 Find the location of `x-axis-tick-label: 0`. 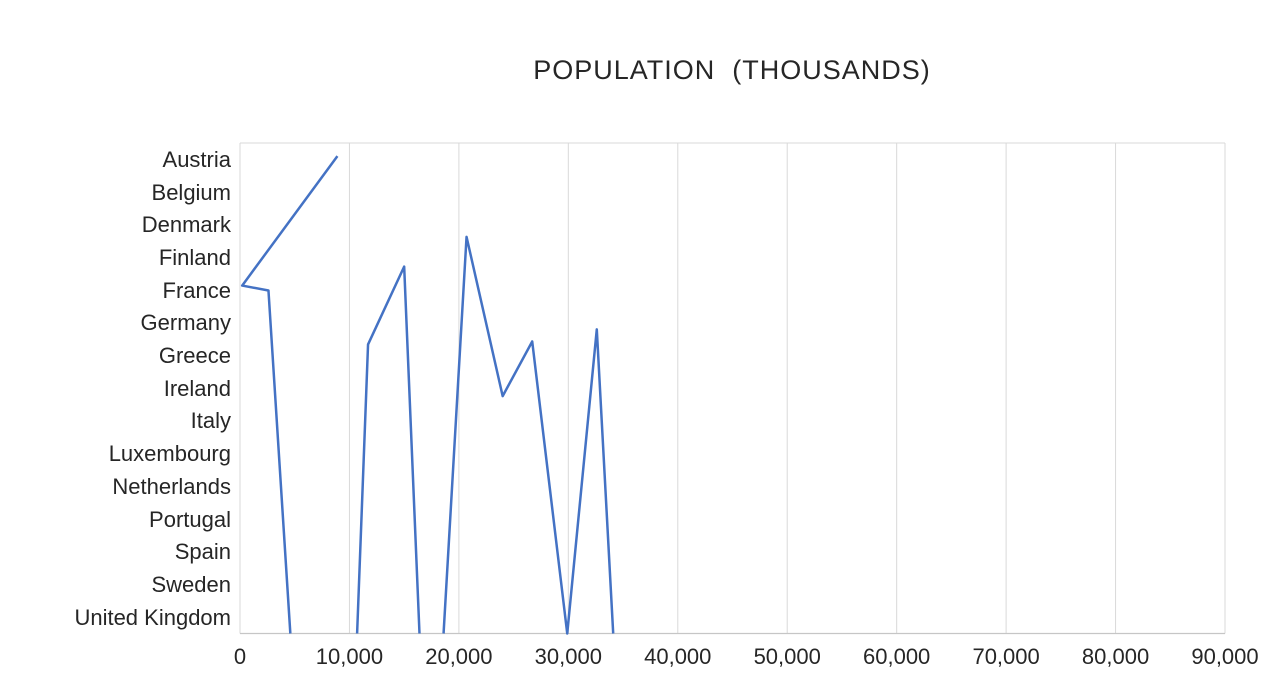

x-axis-tick-label: 0 is located at coordinates (240, 656).